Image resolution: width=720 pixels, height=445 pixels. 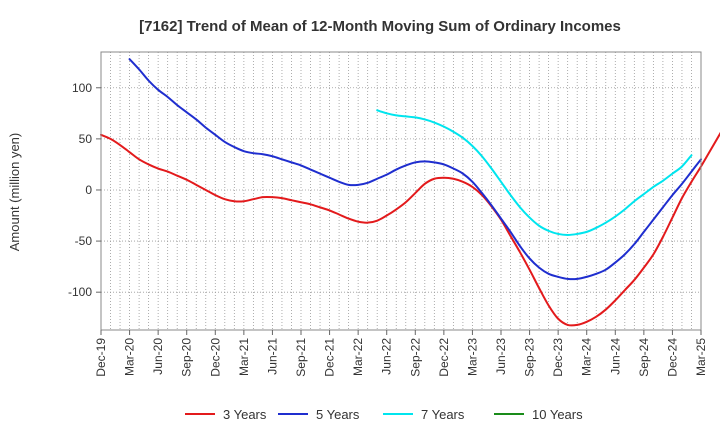 I want to click on x-tick-label: Mar-22, so click(x=358, y=357).